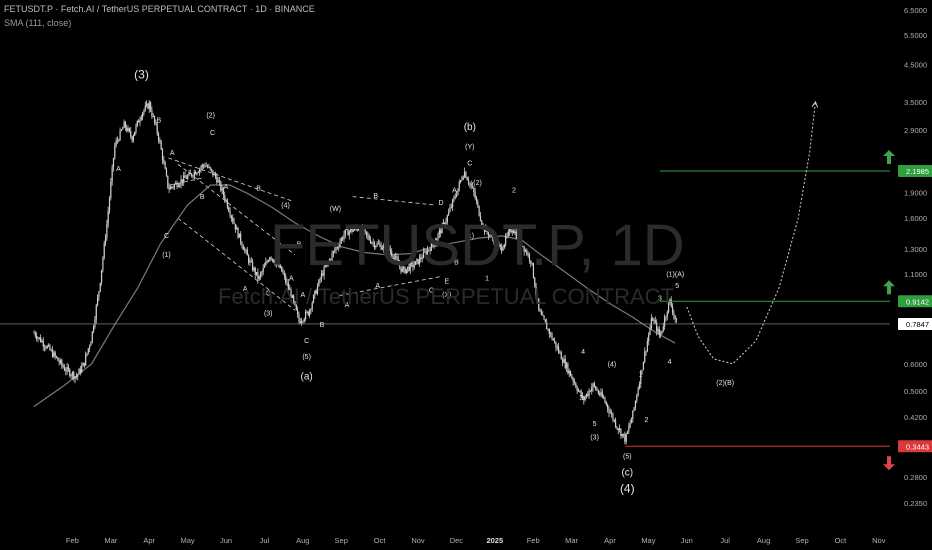 Image resolution: width=932 pixels, height=550 pixels. I want to click on target1-price-label: 0.9142, so click(917, 301).